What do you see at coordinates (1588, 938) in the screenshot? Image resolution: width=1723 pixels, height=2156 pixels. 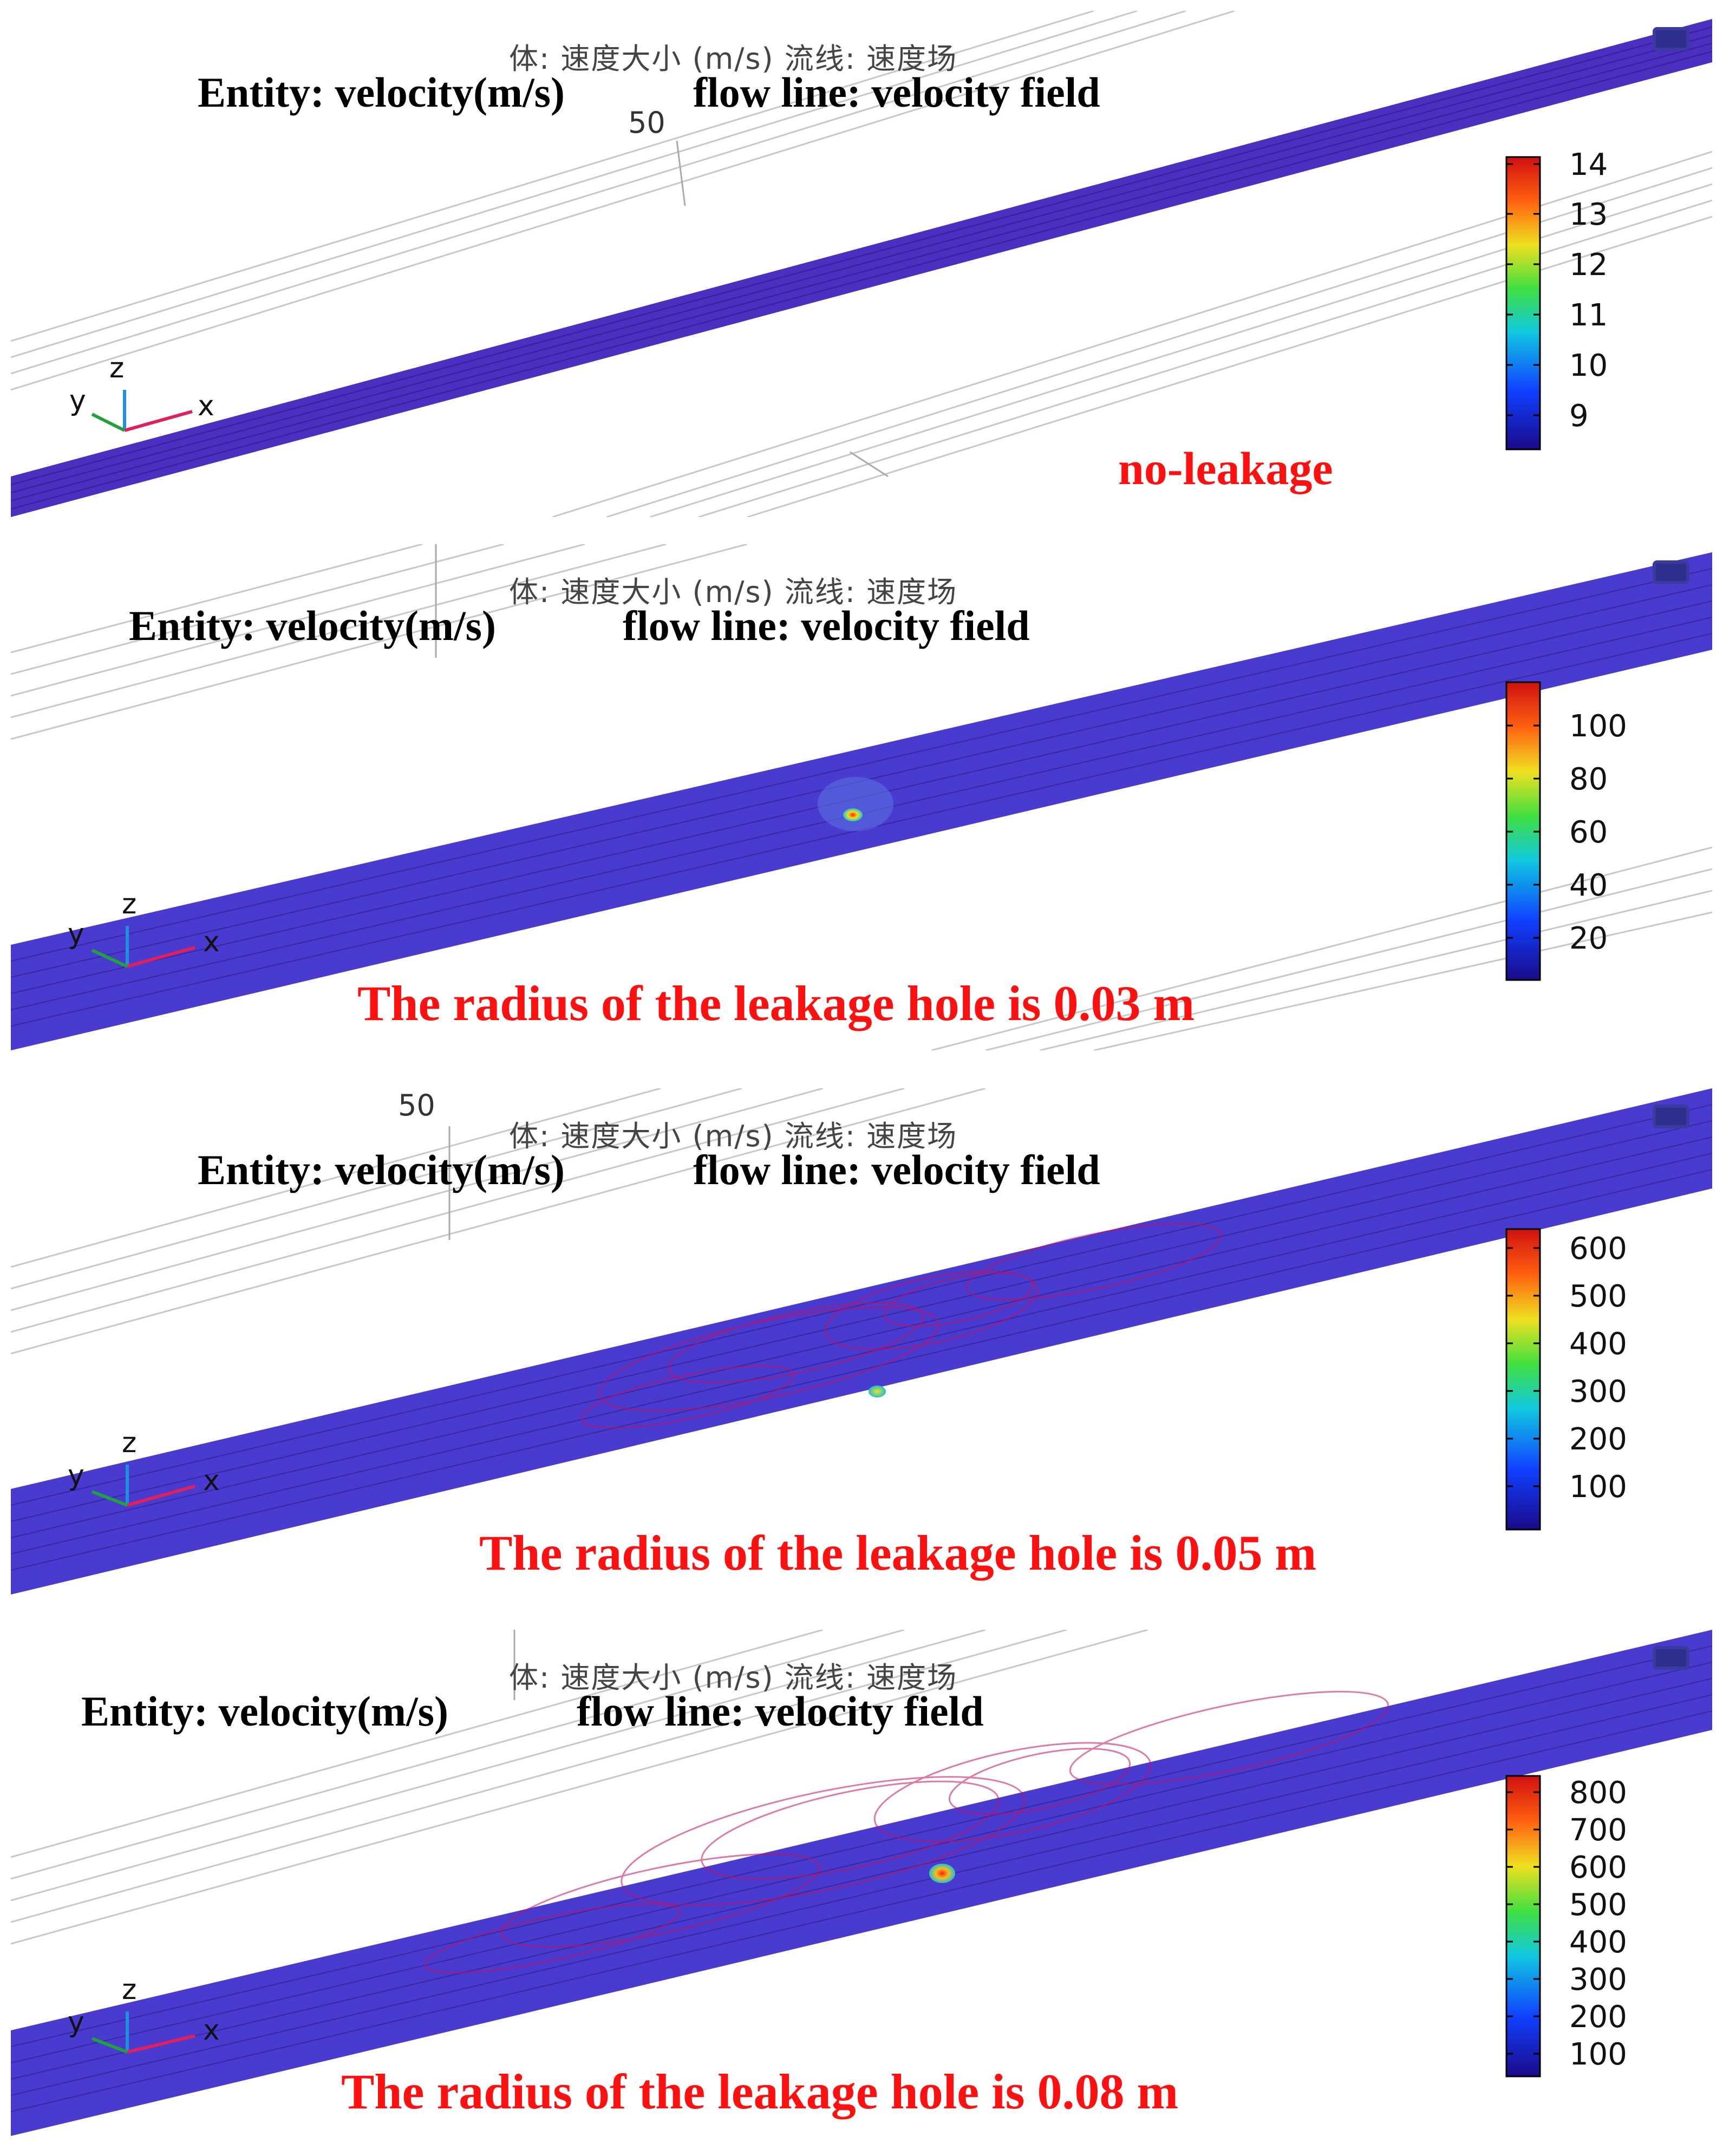 I see `colorbar-tick-label: 20` at bounding box center [1588, 938].